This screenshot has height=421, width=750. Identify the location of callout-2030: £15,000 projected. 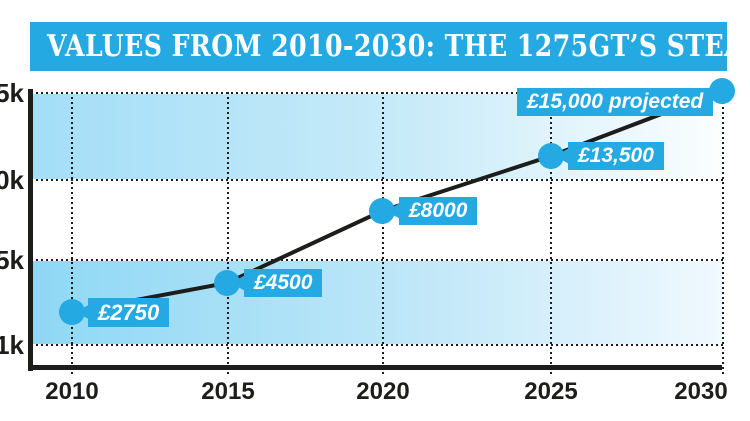
(615, 102).